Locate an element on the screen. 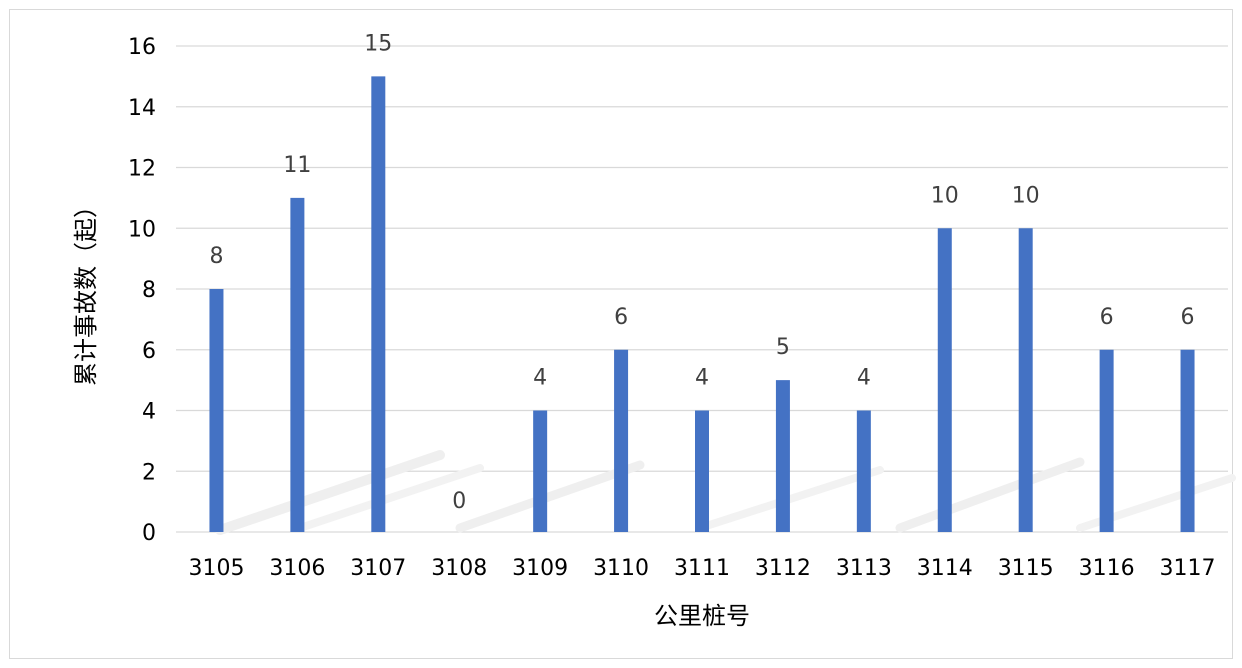 The image size is (1242, 668). x-tick-label: 3111 is located at coordinates (702, 568).